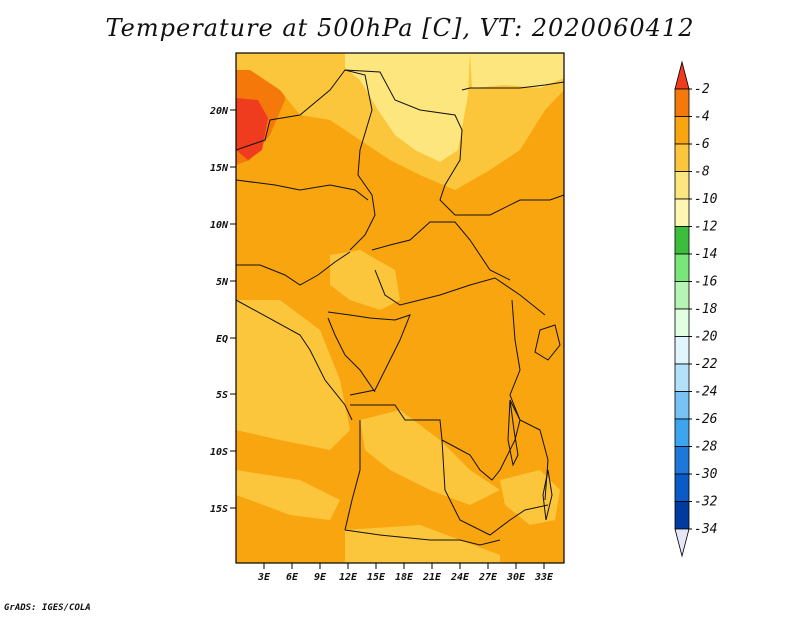 The image size is (800, 618). What do you see at coordinates (706, 474) in the screenshot?
I see `colorbar-label: -30` at bounding box center [706, 474].